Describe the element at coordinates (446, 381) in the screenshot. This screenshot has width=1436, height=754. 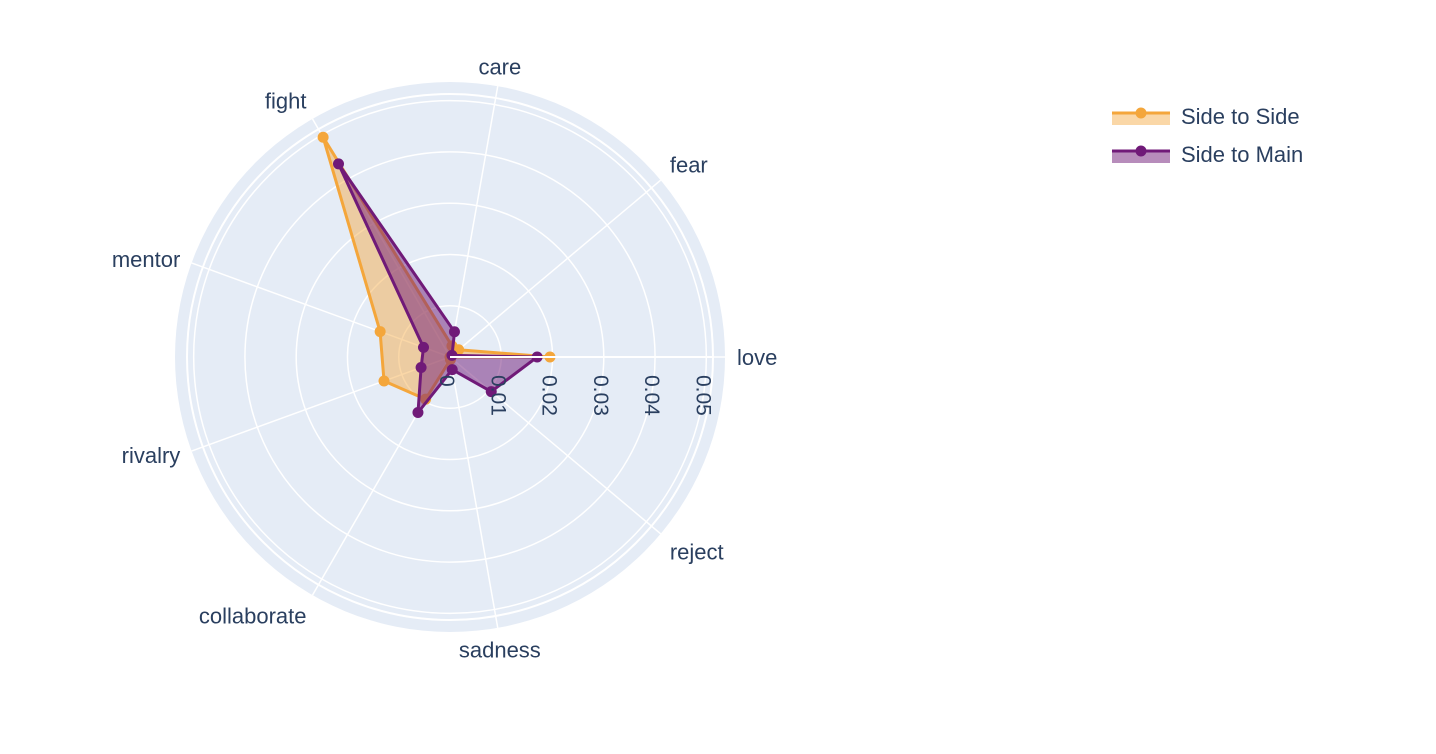
I see `radial-tick-label: 0` at that location.